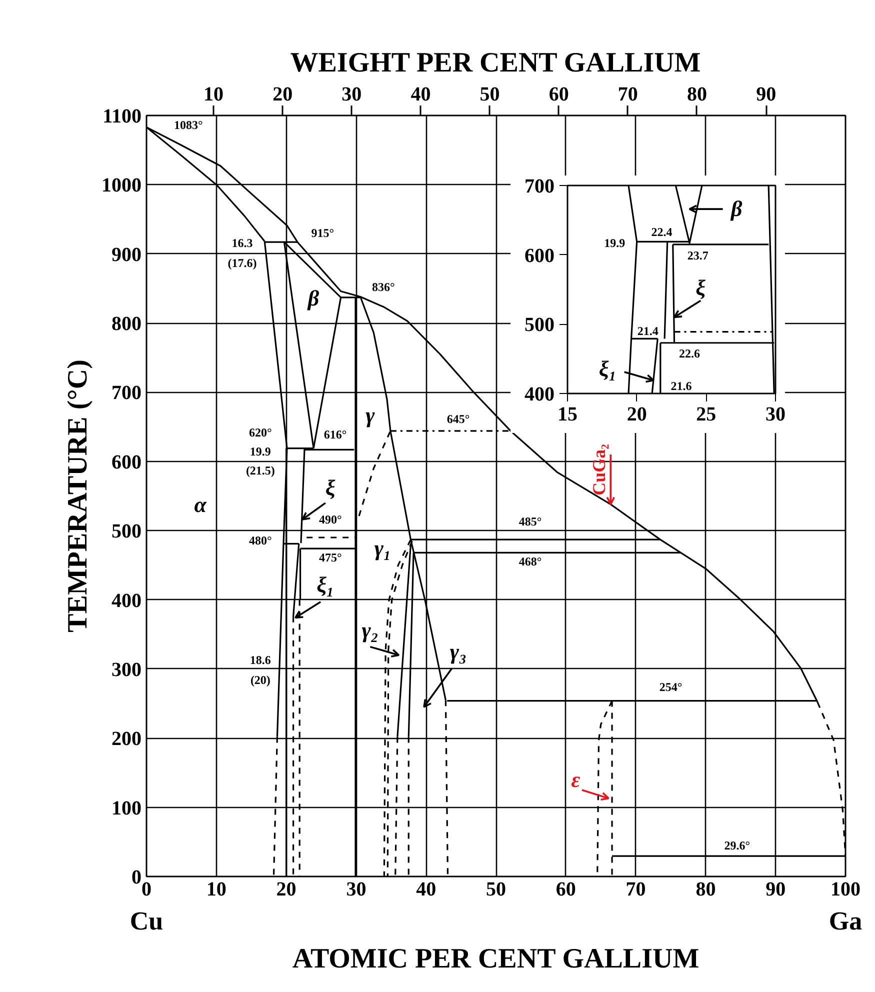 This screenshot has height=992, width=875. What do you see at coordinates (426, 889) in the screenshot?
I see `x-tick-label: 40` at bounding box center [426, 889].